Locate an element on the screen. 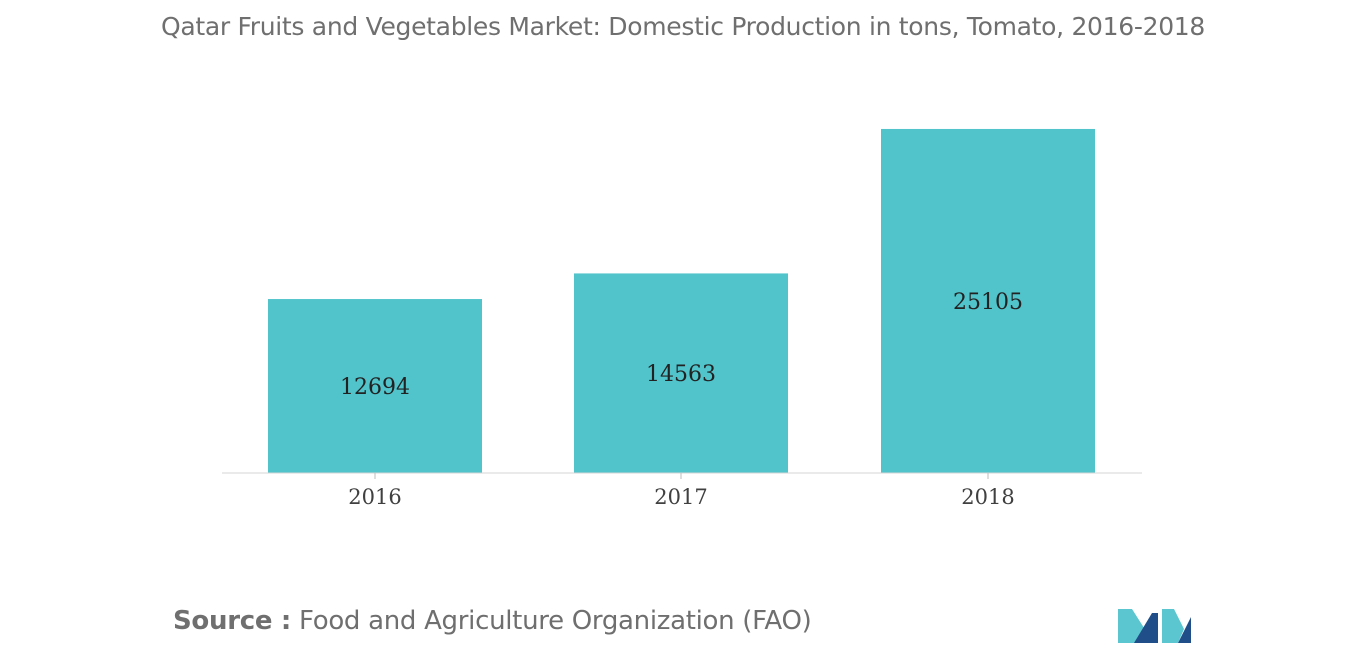 The height and width of the screenshot is (655, 1366). data-label-2017: 14563 is located at coordinates (681, 374).